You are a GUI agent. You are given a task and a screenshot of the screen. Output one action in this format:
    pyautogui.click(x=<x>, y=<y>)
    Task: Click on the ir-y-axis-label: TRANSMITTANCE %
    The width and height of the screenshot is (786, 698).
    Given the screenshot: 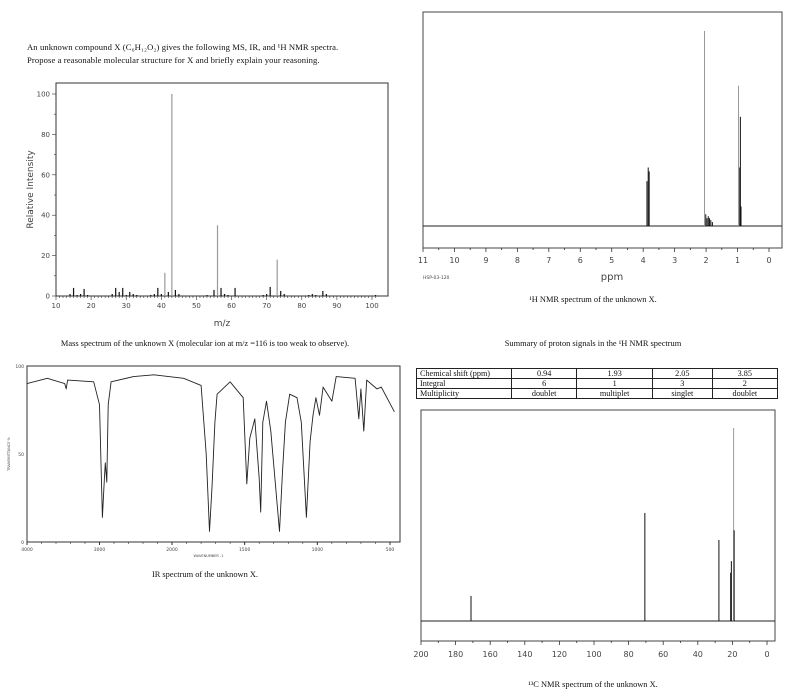 What is the action you would take?
    pyautogui.click(x=9, y=453)
    